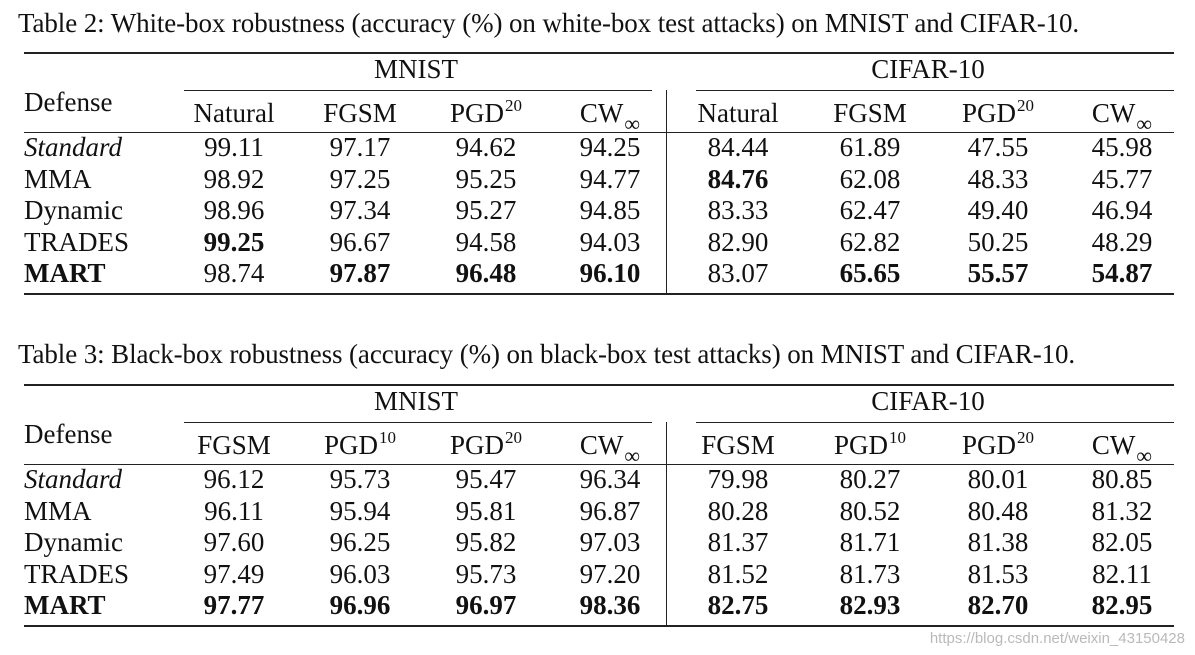 The width and height of the screenshot is (1195, 655). I want to click on table-cell: 82.93, so click(870, 605).